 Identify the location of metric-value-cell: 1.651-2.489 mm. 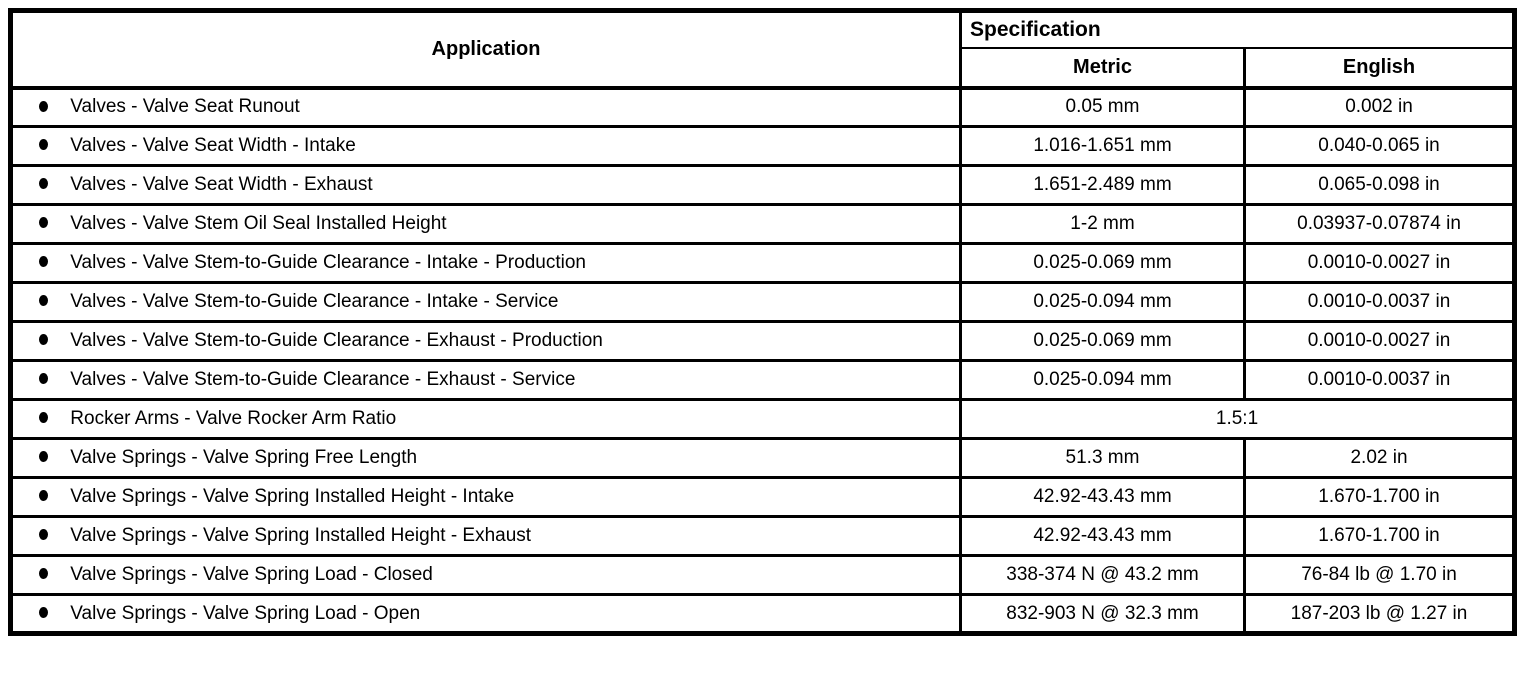
(1102, 185).